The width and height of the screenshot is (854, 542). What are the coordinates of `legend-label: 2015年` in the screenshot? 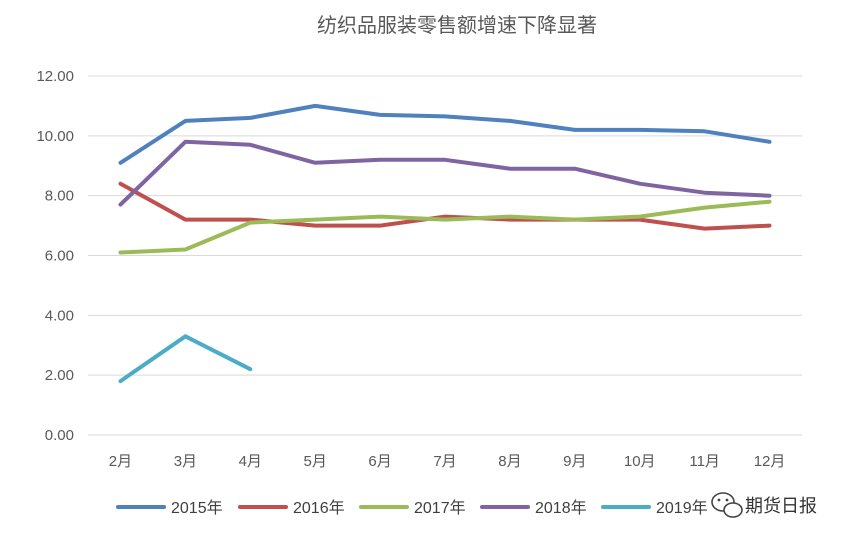 It's located at (197, 508).